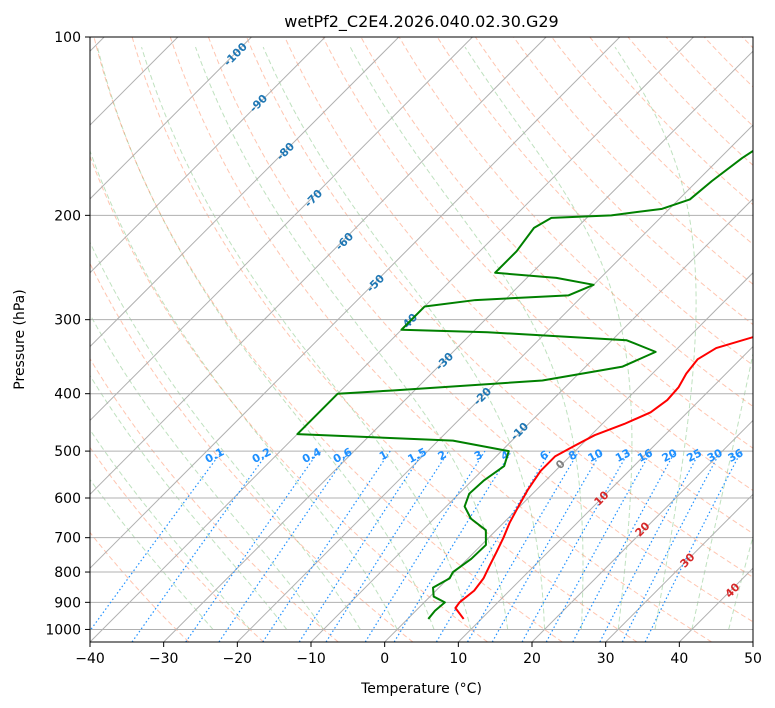 This screenshot has width=775, height=708. Describe the element at coordinates (532, 659) in the screenshot. I see `x-tick-label: 20` at that location.